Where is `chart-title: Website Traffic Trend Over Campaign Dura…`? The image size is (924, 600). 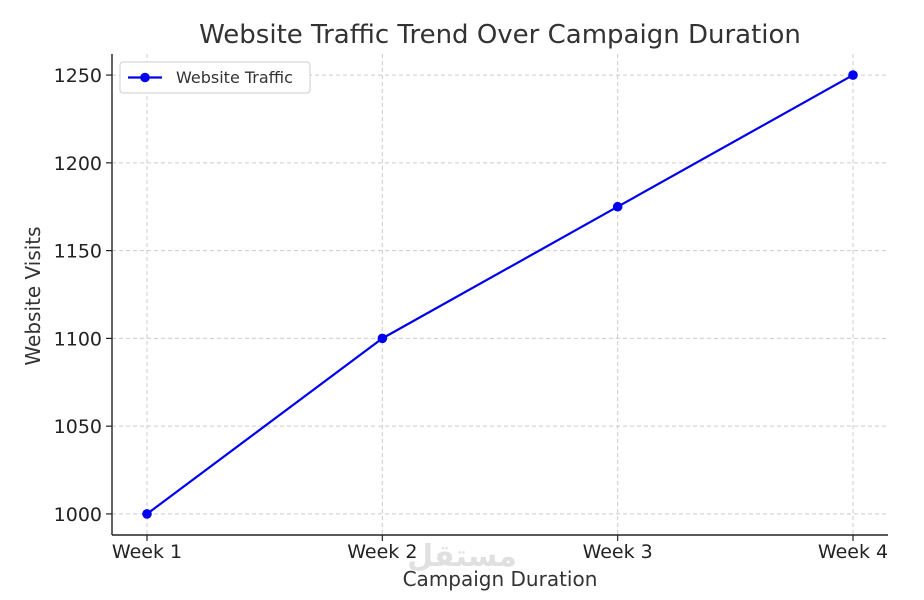
chart-title: Website Traffic Trend Over Campaign Dura… is located at coordinates (500, 35).